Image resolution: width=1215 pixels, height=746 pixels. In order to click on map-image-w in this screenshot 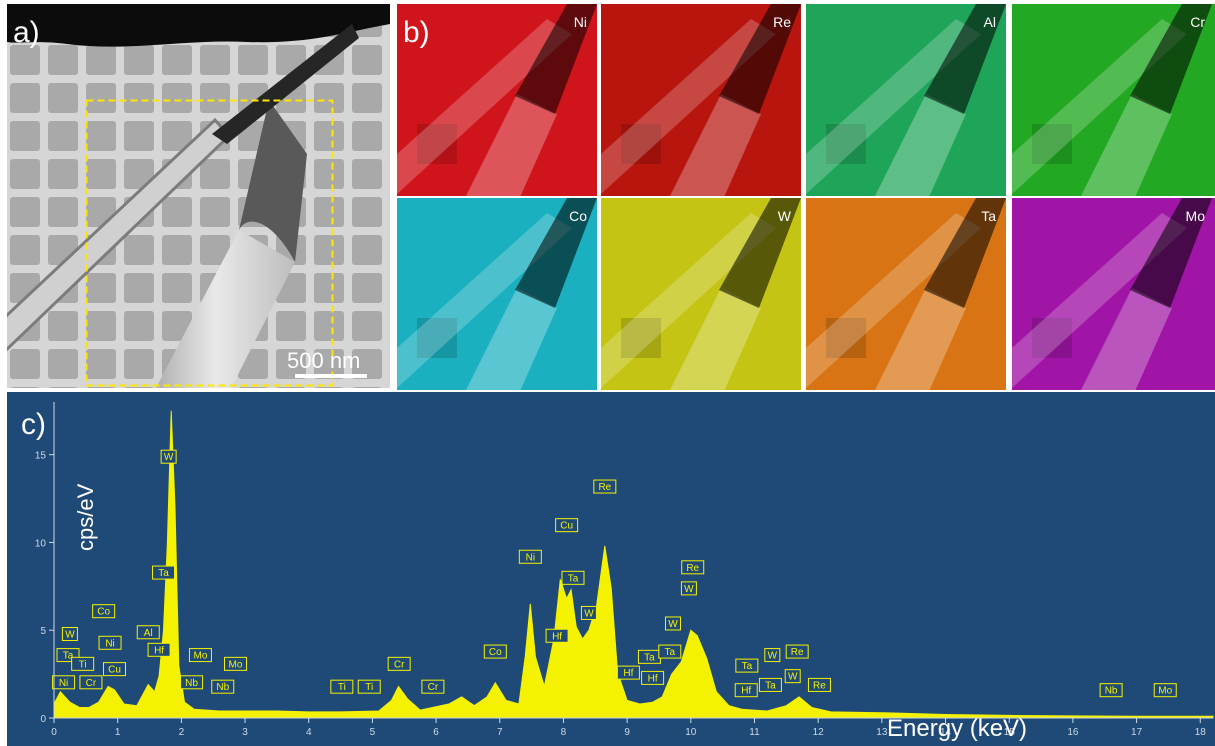, I will do `click(701, 294)`.